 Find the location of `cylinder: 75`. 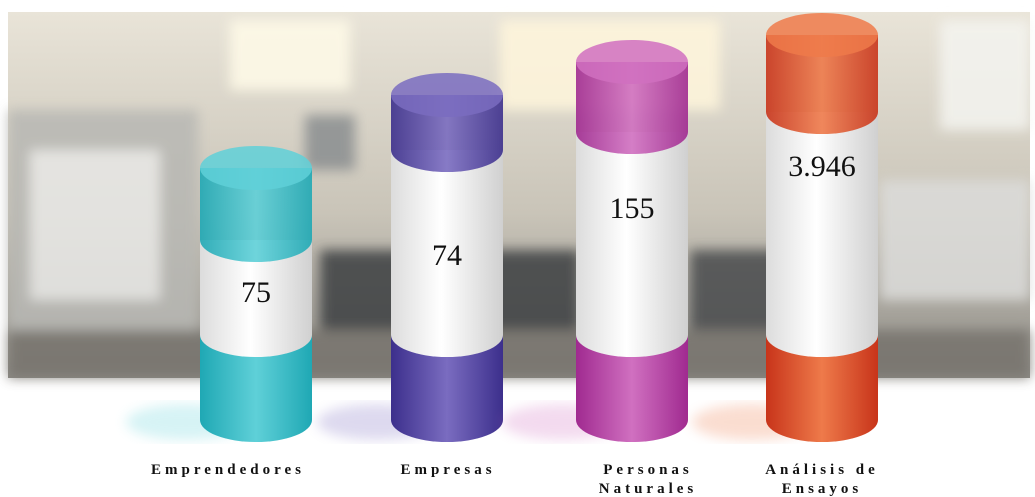

cylinder: 75 is located at coordinates (219, 294).